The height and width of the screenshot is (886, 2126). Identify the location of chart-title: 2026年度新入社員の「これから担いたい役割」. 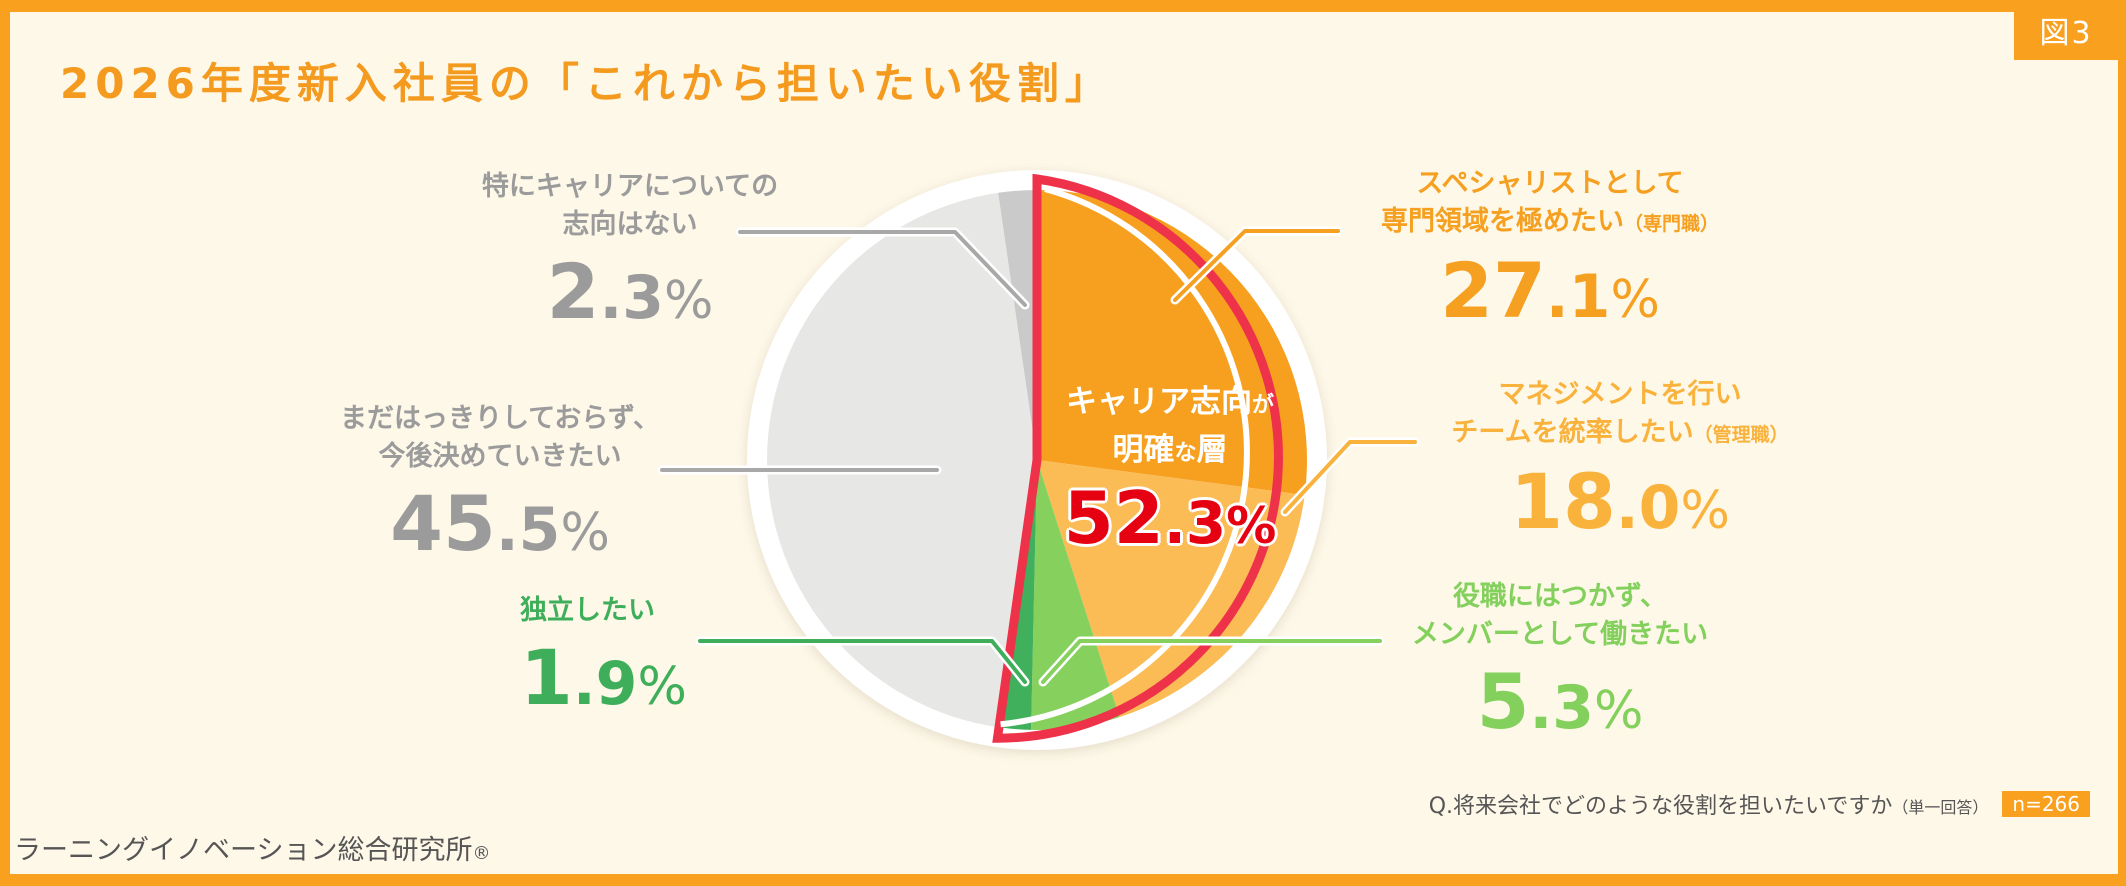
(586, 83).